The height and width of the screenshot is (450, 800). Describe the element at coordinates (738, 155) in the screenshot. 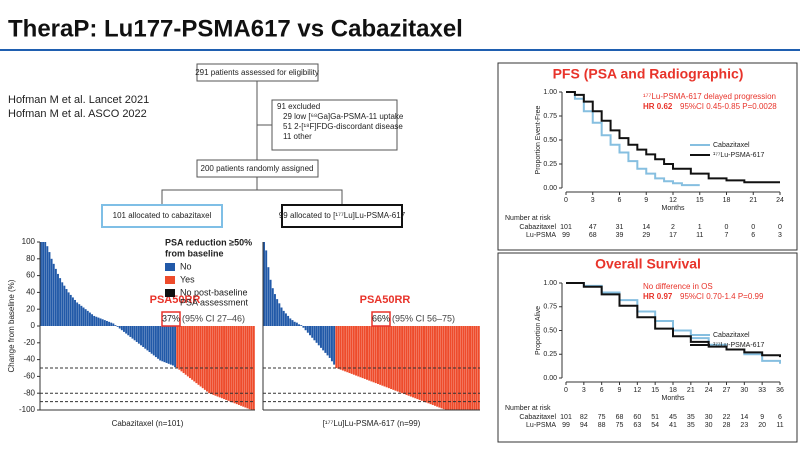

I see `legend-label: ¹⁷⁷Lu-PSMA-617` at that location.